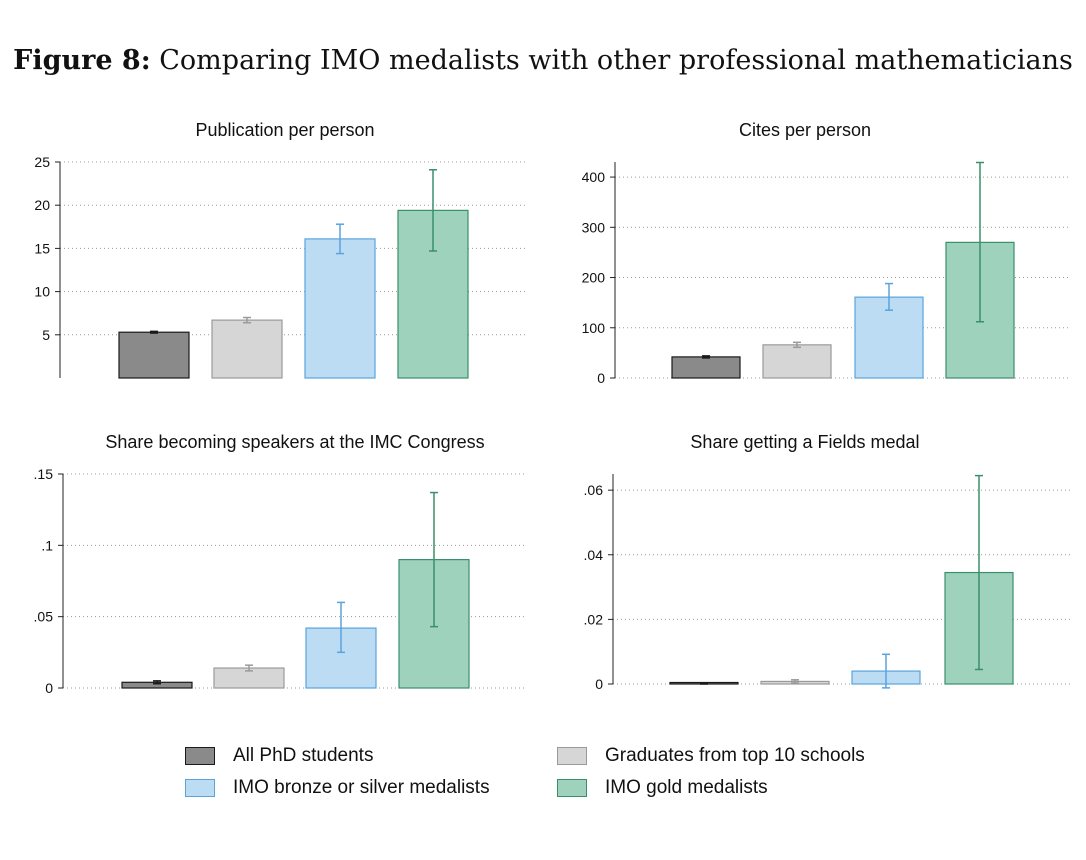 This screenshot has height=860, width=1086. What do you see at coordinates (594, 227) in the screenshot?
I see `y-tick-label: 300` at bounding box center [594, 227].